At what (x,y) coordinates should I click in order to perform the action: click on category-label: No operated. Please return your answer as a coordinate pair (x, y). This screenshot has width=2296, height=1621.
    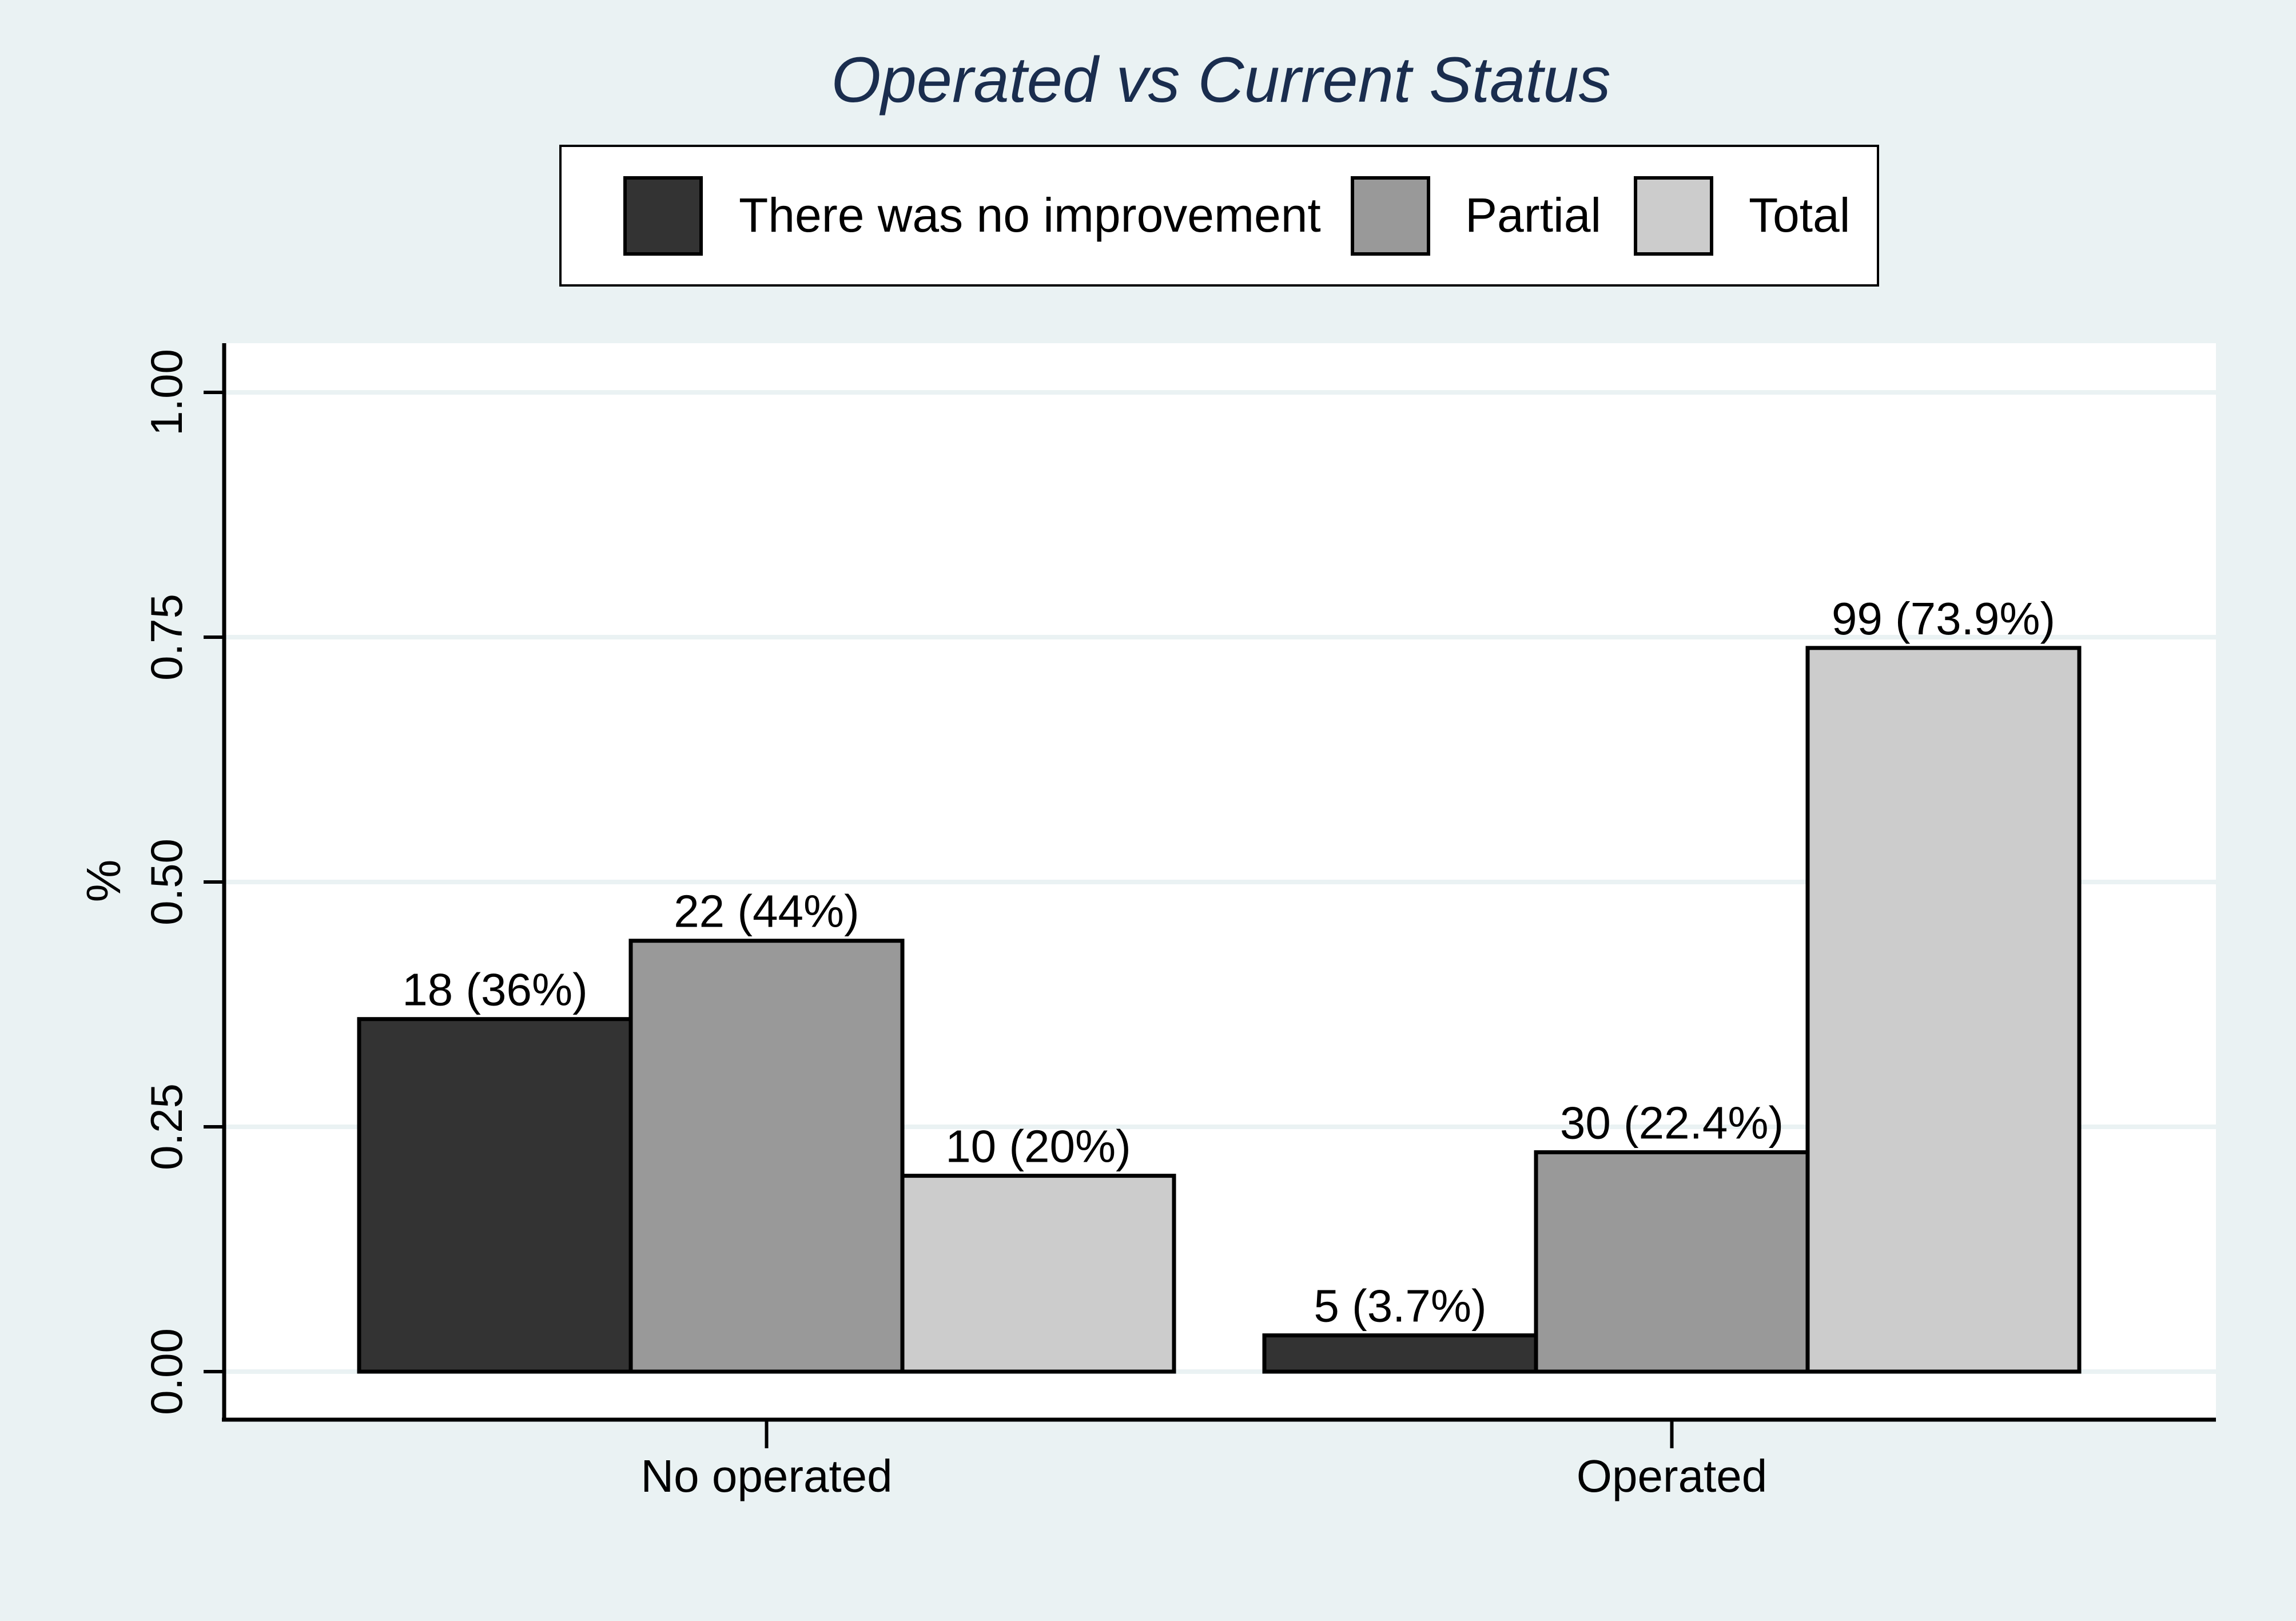
    Looking at the image, I should click on (766, 1476).